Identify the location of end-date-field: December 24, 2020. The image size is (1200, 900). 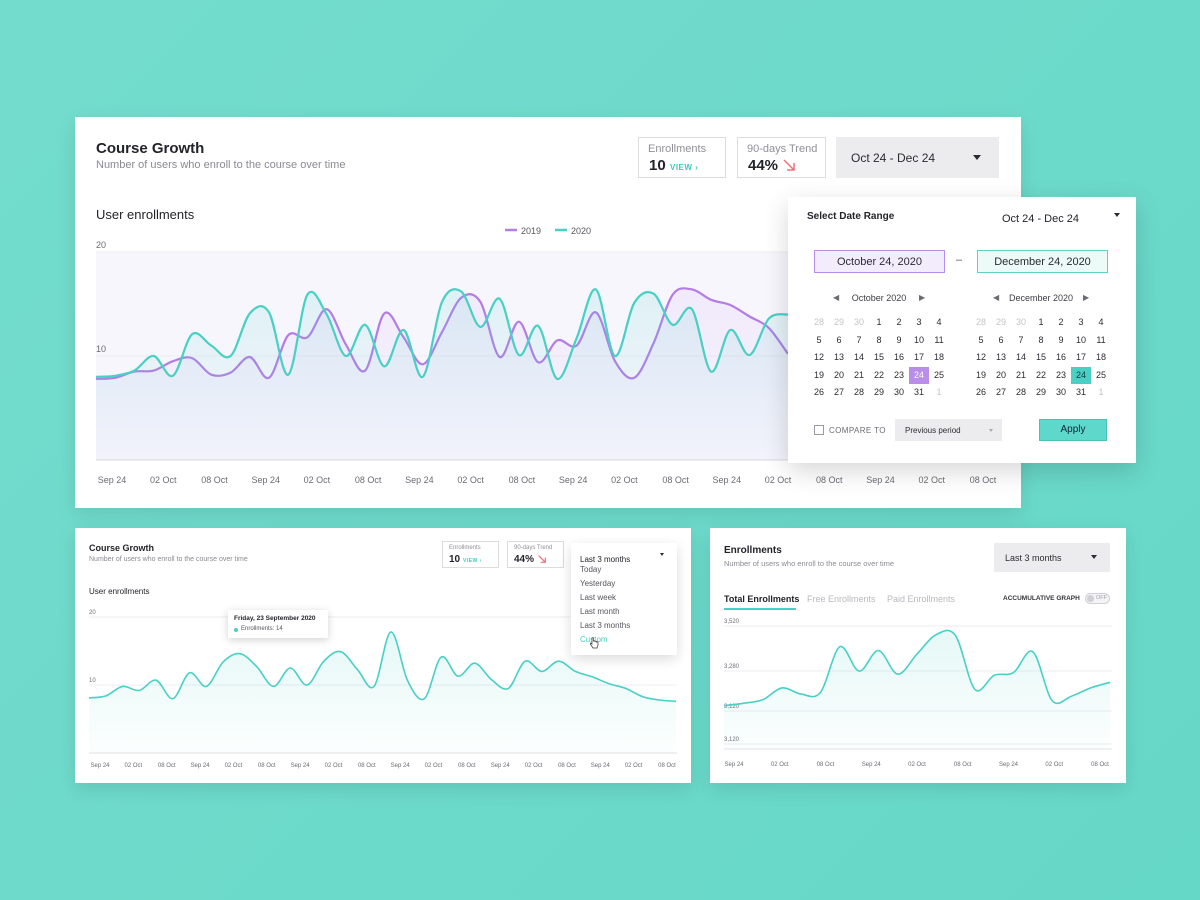
(1042, 261).